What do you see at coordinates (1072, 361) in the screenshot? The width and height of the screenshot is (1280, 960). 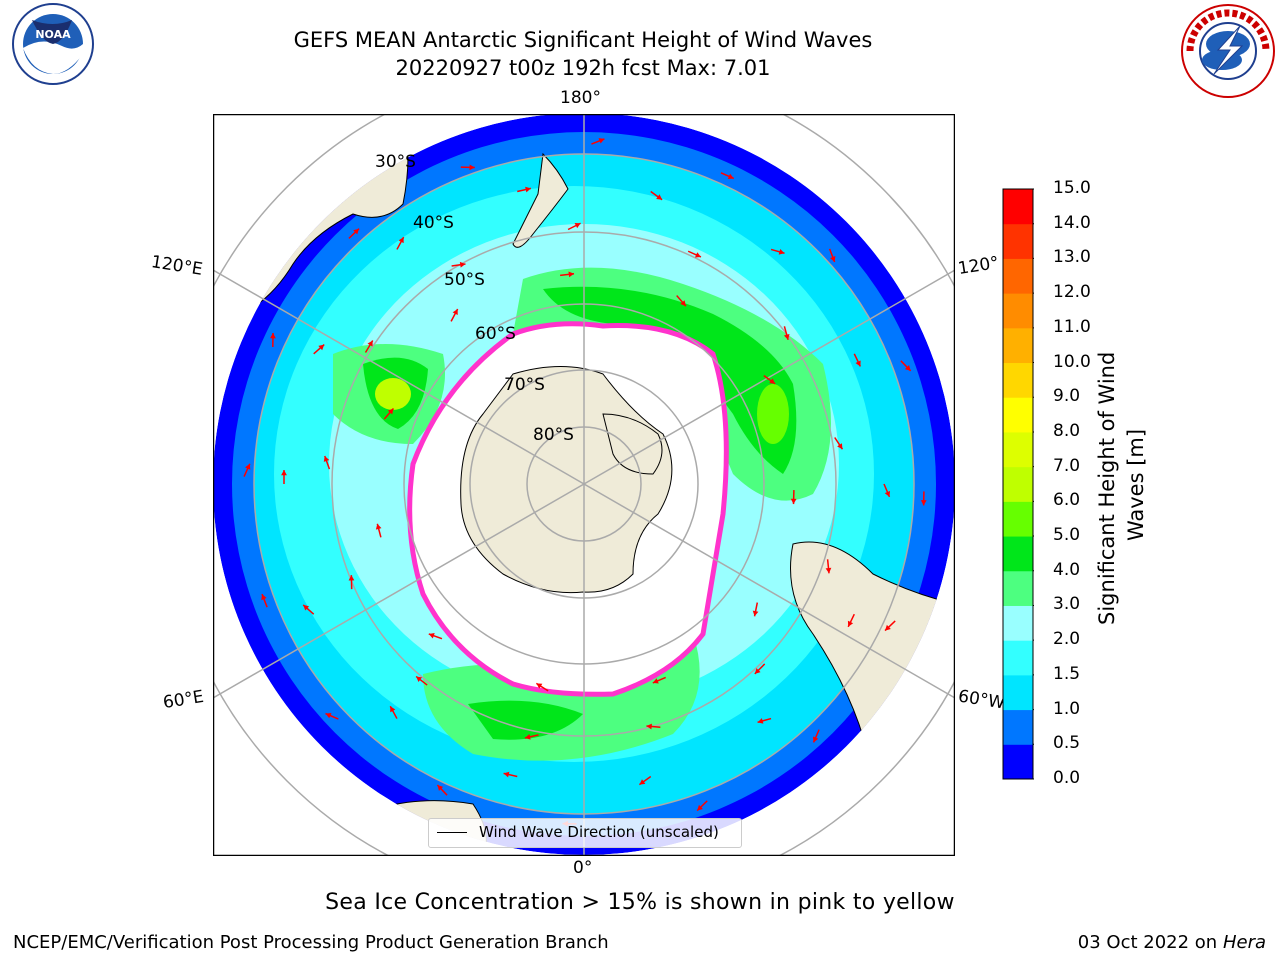 I see `colorbar-tick-label: 10.0` at bounding box center [1072, 361].